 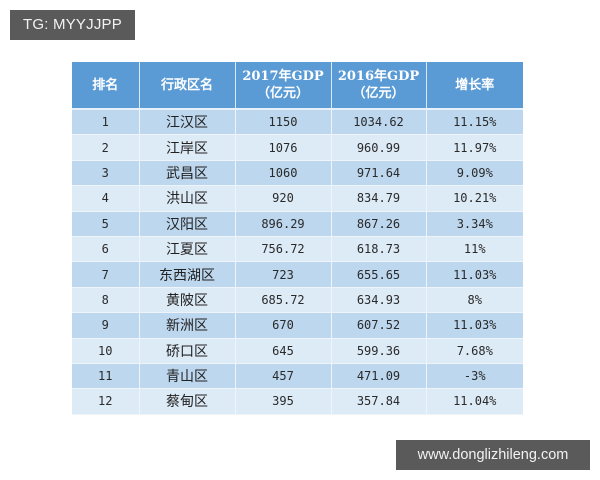 What do you see at coordinates (379, 325) in the screenshot?
I see `cell-gdp-2016: 607.52` at bounding box center [379, 325].